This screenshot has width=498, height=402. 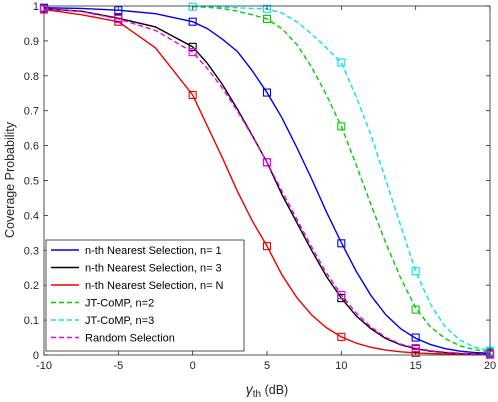 What do you see at coordinates (31, 147) in the screenshot?
I see `y-tick-label: 0.6` at bounding box center [31, 147].